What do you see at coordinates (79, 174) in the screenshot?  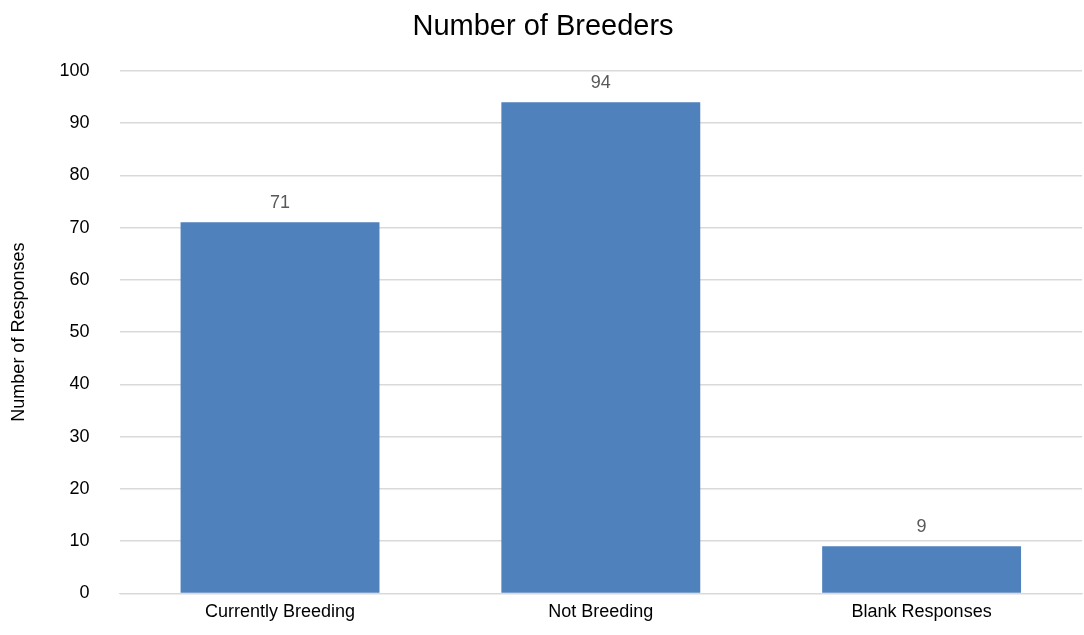 I see `y-tick-label: 80` at bounding box center [79, 174].